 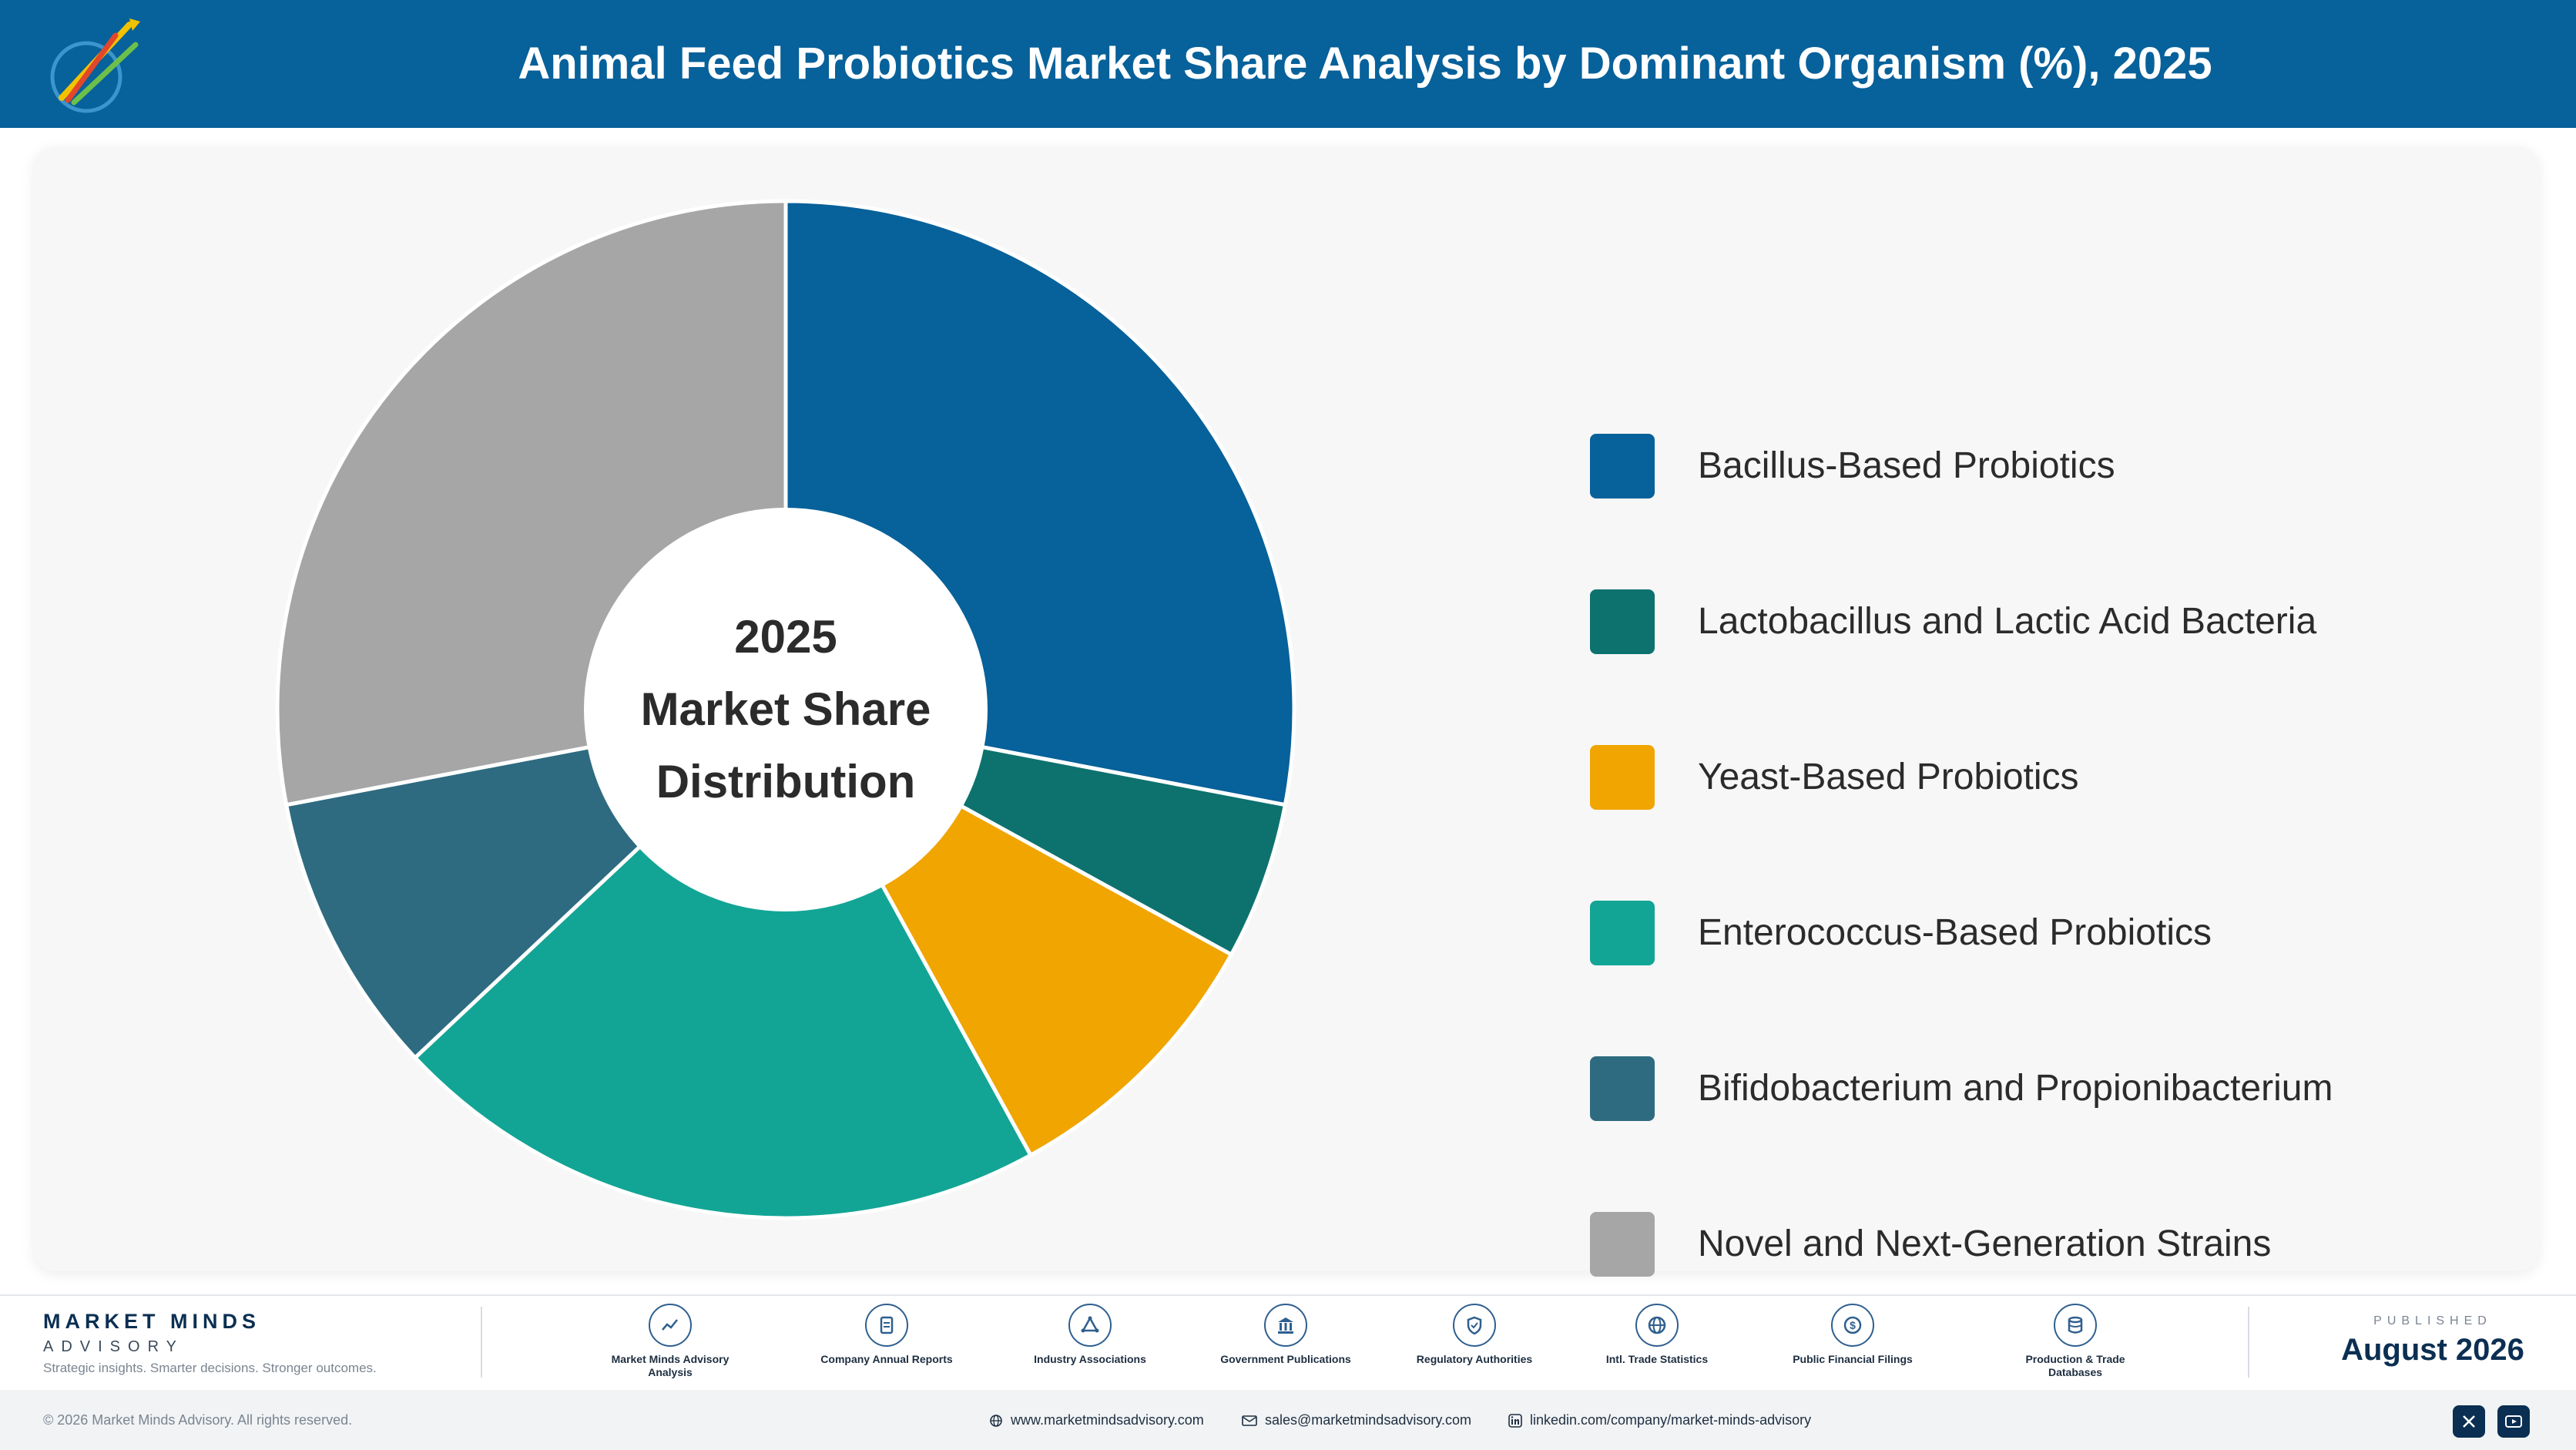 What do you see at coordinates (1090, 1359) in the screenshot?
I see `source-label: Industry Associations` at bounding box center [1090, 1359].